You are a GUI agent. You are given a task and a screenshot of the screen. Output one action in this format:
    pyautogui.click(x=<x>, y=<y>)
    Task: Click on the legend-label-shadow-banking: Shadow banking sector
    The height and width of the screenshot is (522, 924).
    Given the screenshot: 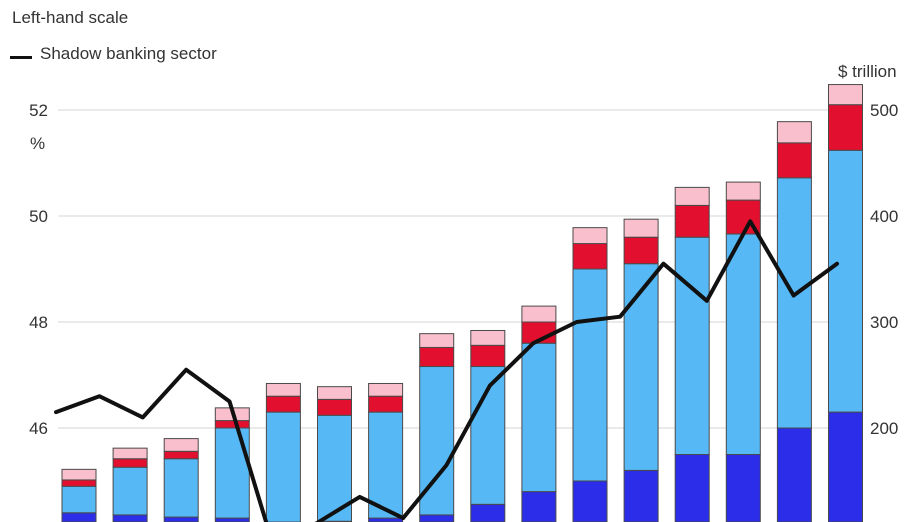 What is the action you would take?
    pyautogui.click(x=128, y=53)
    